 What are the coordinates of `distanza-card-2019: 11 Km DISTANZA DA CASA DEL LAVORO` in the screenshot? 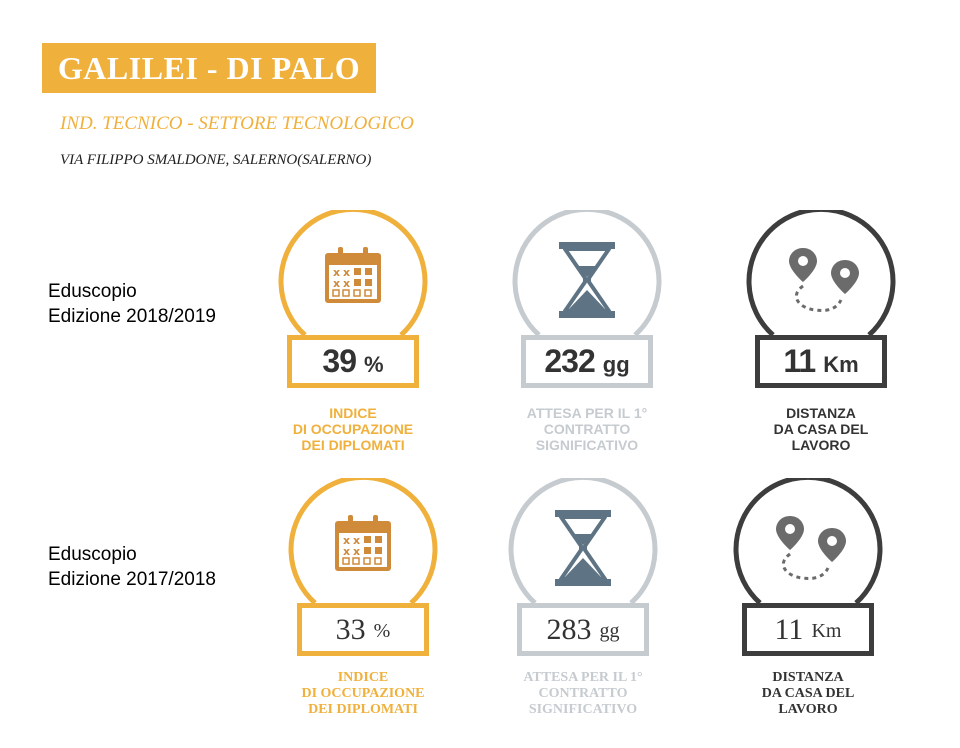 It's located at (830, 331).